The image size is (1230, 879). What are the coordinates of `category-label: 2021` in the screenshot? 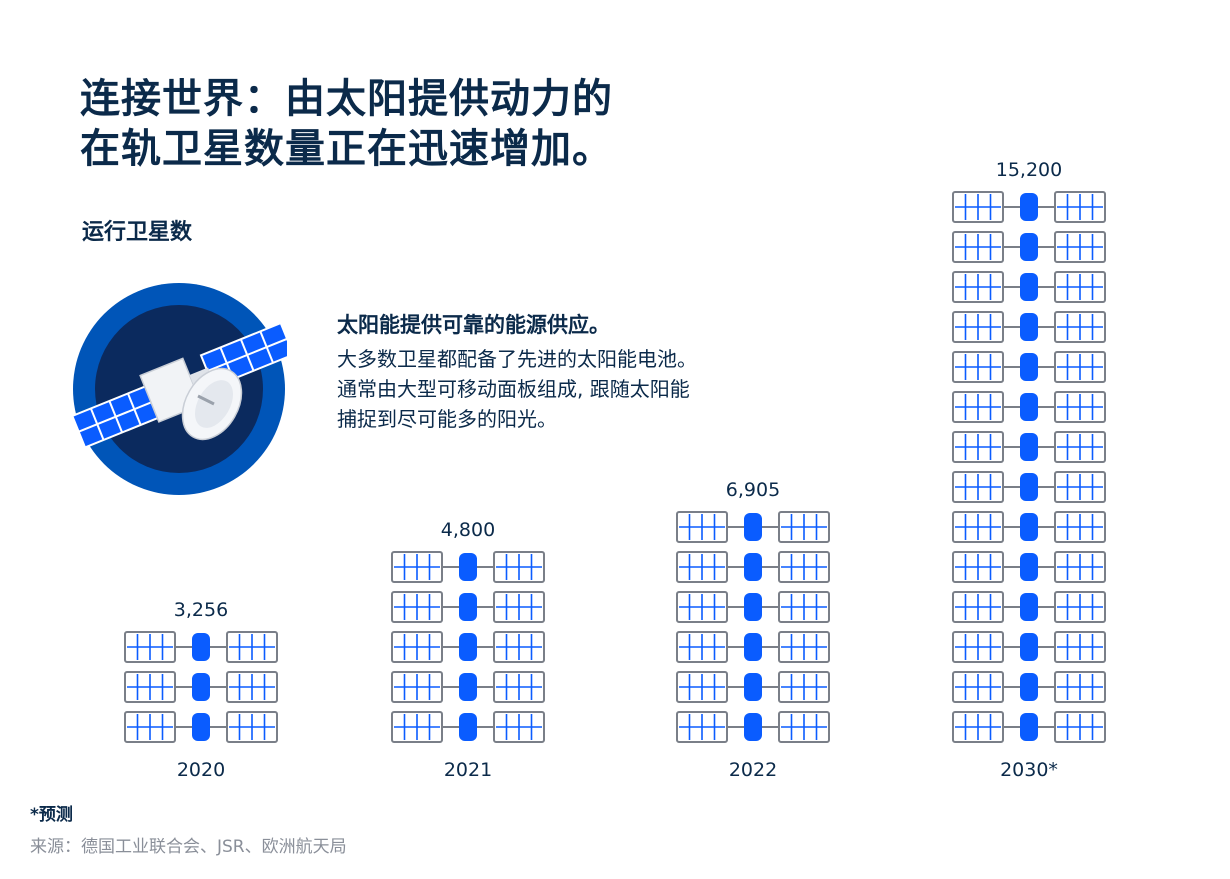 It's located at (468, 770).